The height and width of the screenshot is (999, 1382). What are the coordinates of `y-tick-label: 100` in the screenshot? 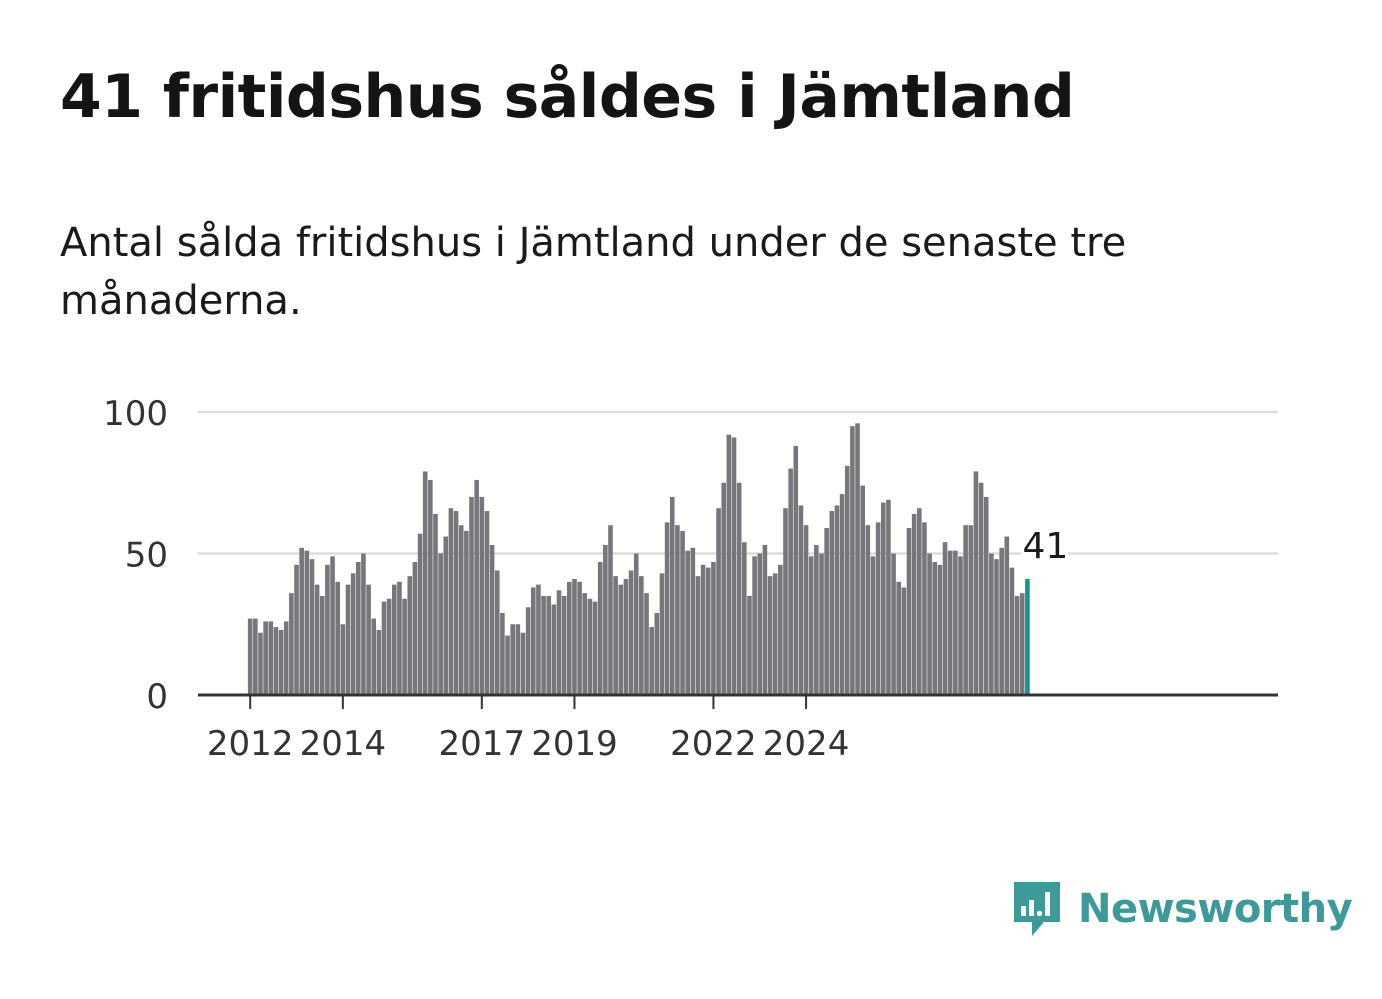 It's located at (135, 414).